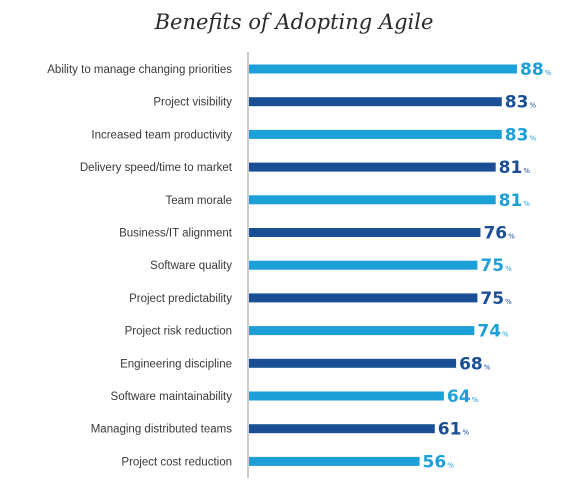 The image size is (588, 491). I want to click on data-label: 64%, so click(463, 397).